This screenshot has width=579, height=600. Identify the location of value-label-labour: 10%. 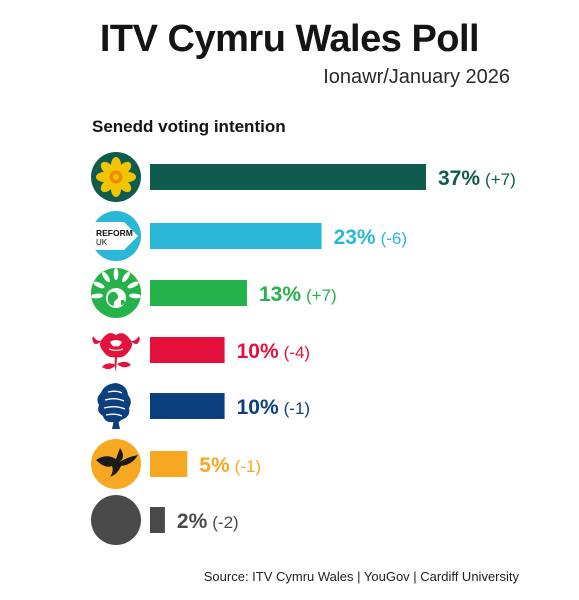
(258, 351).